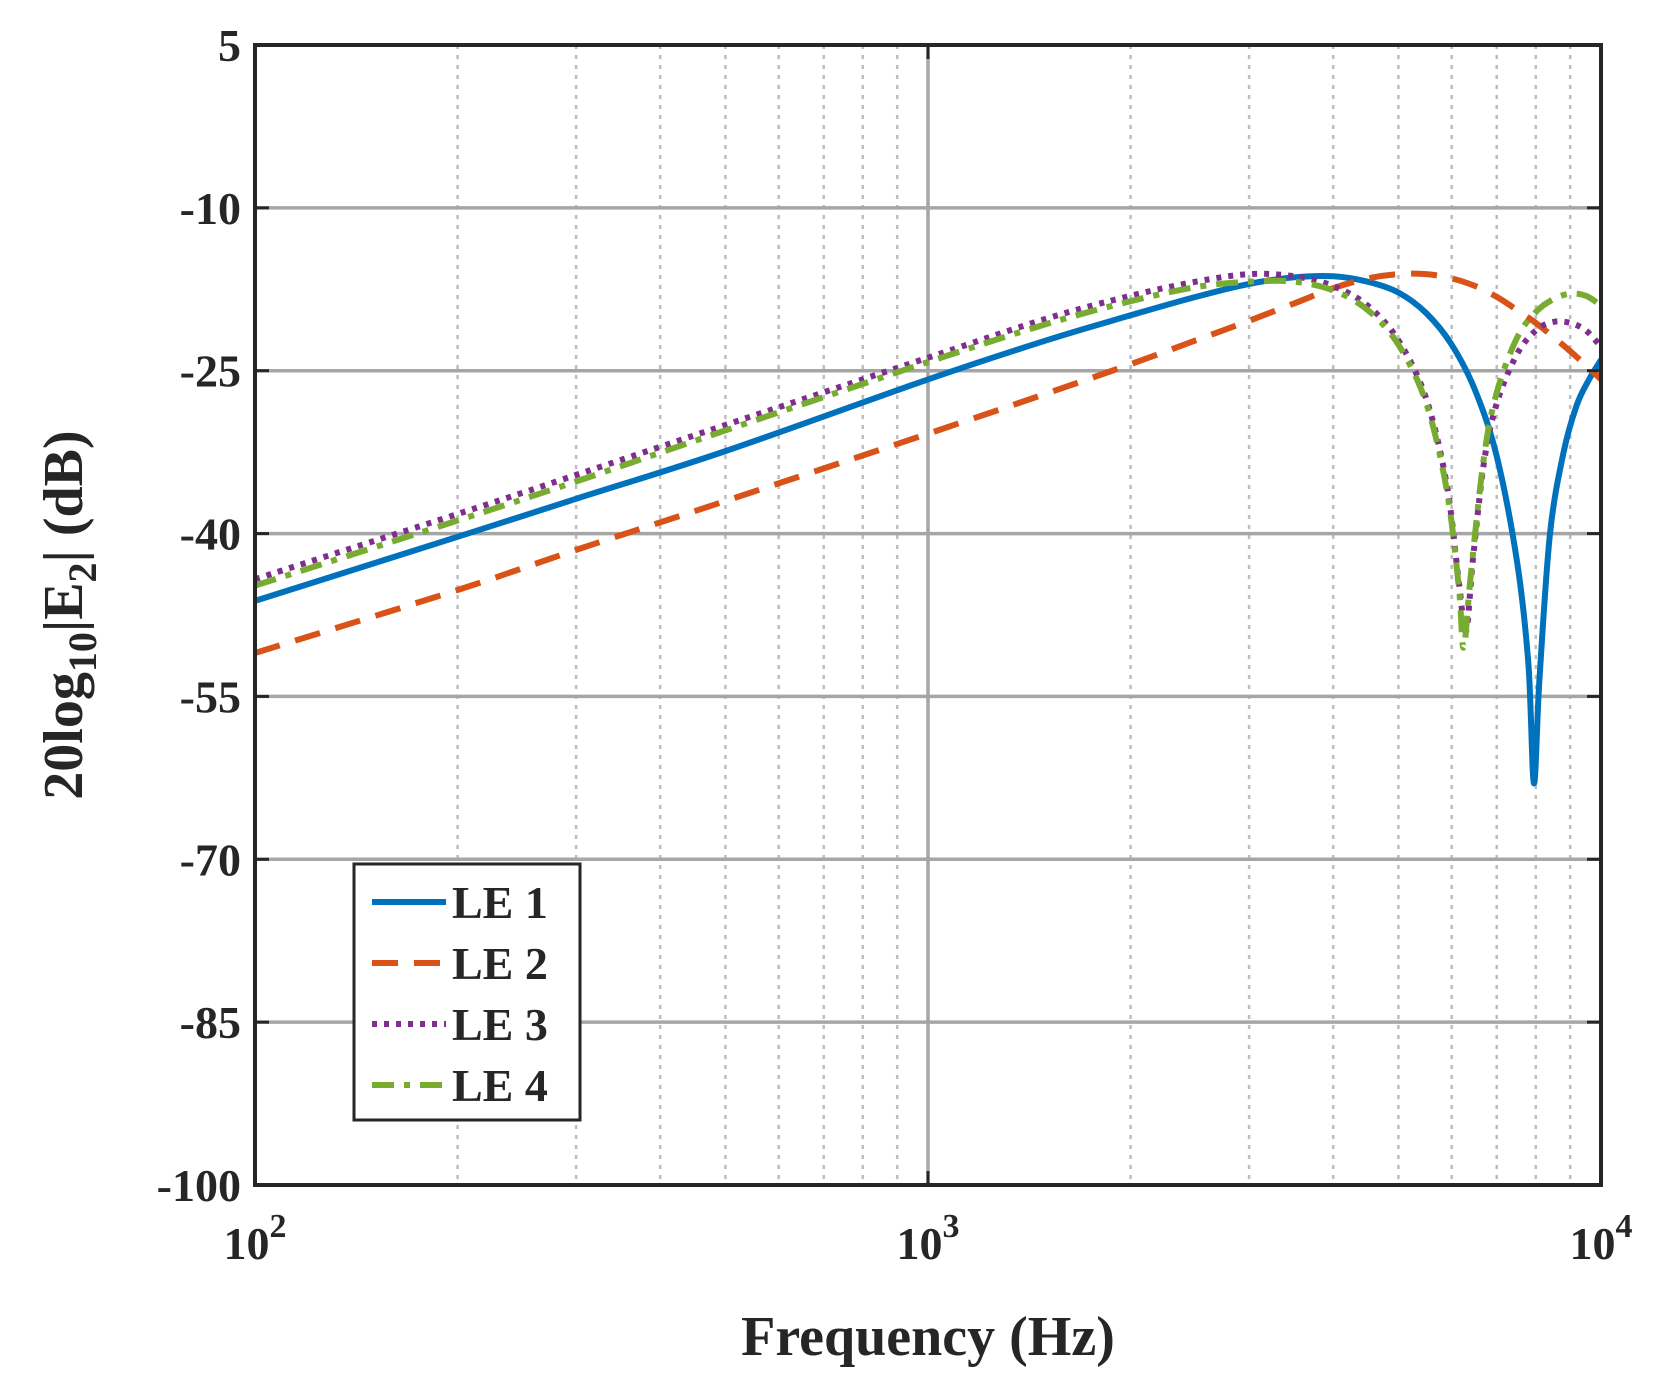 The height and width of the screenshot is (1393, 1658). I want to click on x-tick-label: 10², so click(255, 1238).